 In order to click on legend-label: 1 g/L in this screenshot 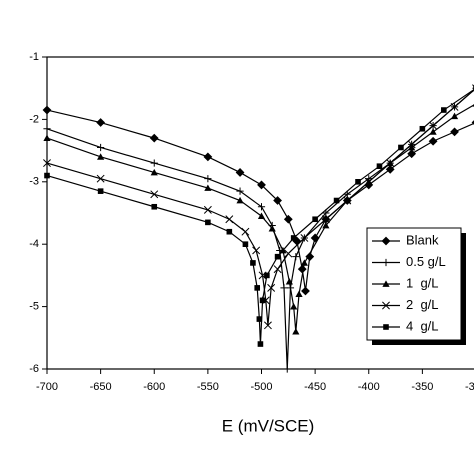, I will do `click(422, 282)`.